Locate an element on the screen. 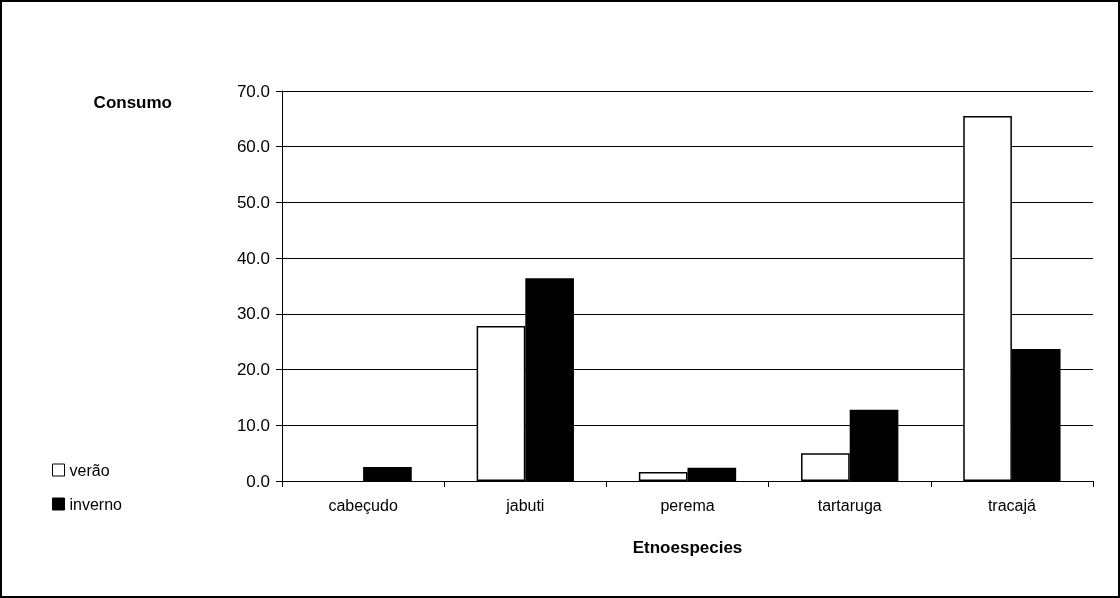  y-tick-label: 70.0 is located at coordinates (253, 91).